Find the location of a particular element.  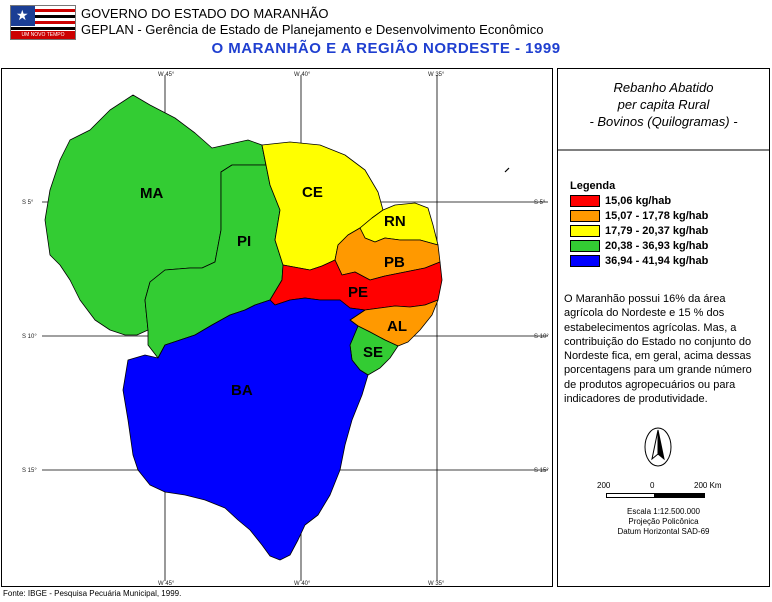

legend-label: 15,06 kg/hab is located at coordinates (638, 201).